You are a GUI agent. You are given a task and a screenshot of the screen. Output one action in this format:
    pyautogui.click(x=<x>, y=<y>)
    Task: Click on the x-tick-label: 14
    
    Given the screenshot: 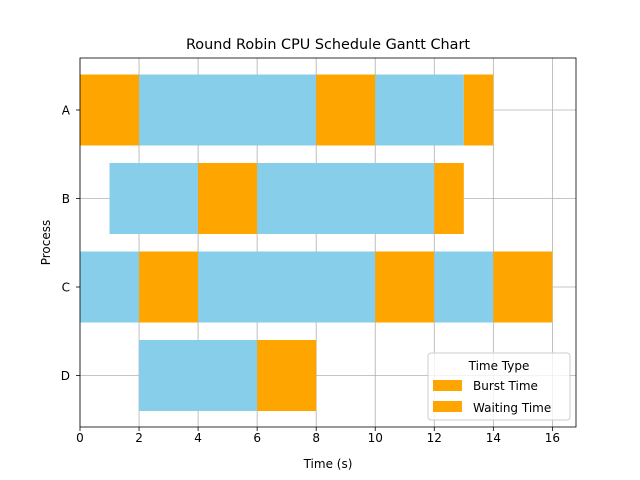 What is the action you would take?
    pyautogui.click(x=493, y=438)
    